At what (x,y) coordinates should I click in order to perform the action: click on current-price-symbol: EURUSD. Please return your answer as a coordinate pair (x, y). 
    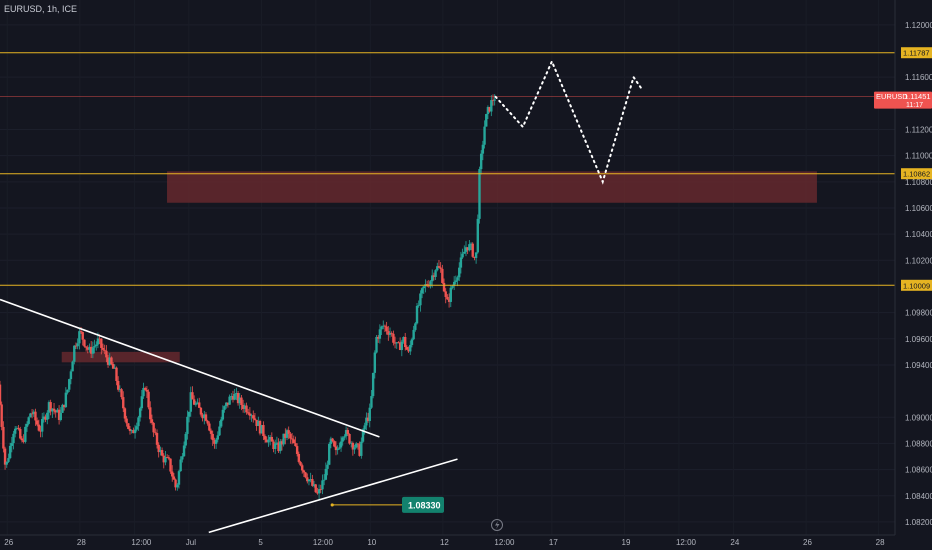
    Looking at the image, I should click on (892, 96).